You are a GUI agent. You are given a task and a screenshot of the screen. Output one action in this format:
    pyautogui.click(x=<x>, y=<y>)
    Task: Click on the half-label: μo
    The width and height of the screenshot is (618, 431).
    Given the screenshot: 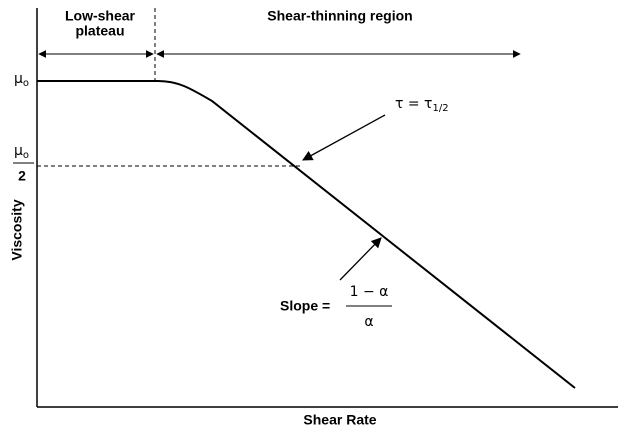 What is the action you would take?
    pyautogui.click(x=21, y=152)
    